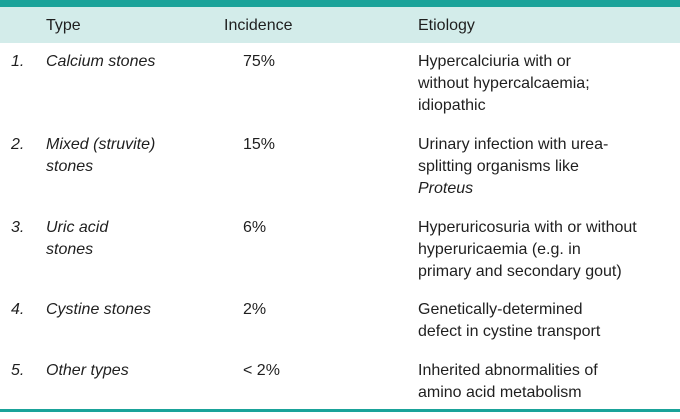  I want to click on row-number: 4., so click(18, 309).